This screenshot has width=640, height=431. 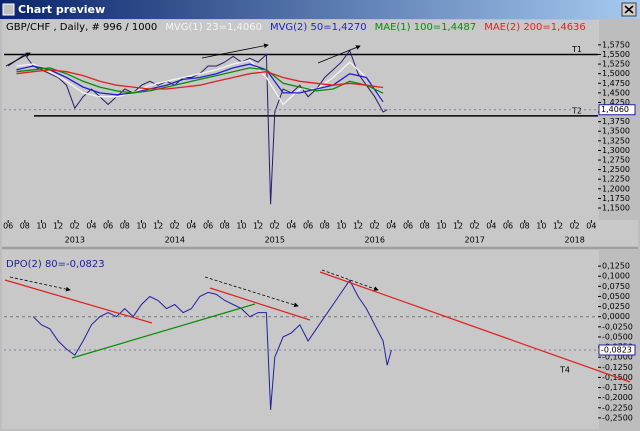 I want to click on y-tick-label: 1,3250, so click(x=616, y=140).